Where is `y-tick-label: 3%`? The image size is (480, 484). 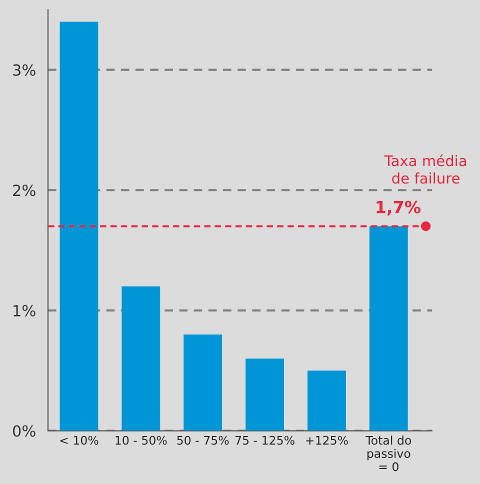
y-tick-label: 3% is located at coordinates (24, 70).